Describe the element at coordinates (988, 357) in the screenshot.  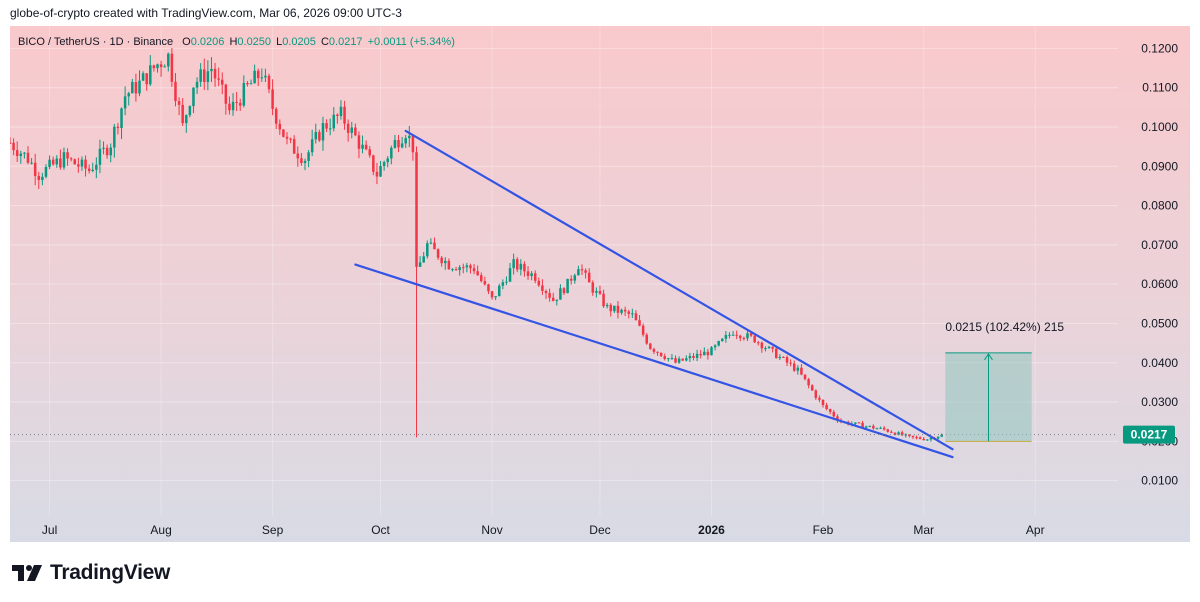
I see `measure-arrow-head` at that location.